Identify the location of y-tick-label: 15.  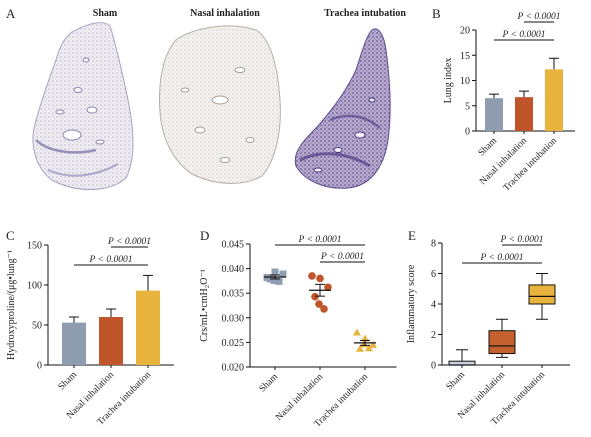
(465, 56).